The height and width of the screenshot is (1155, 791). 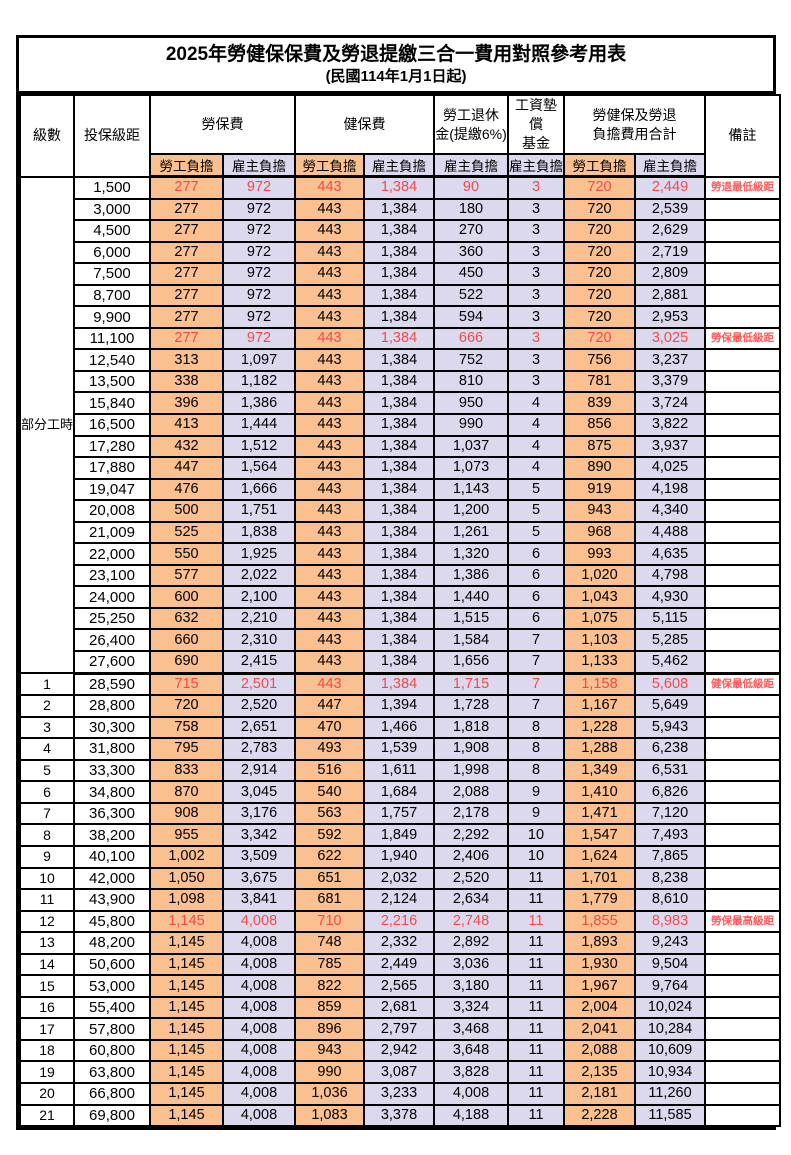 What do you see at coordinates (670, 684) in the screenshot?
I see `cell-total_er: 5,608` at bounding box center [670, 684].